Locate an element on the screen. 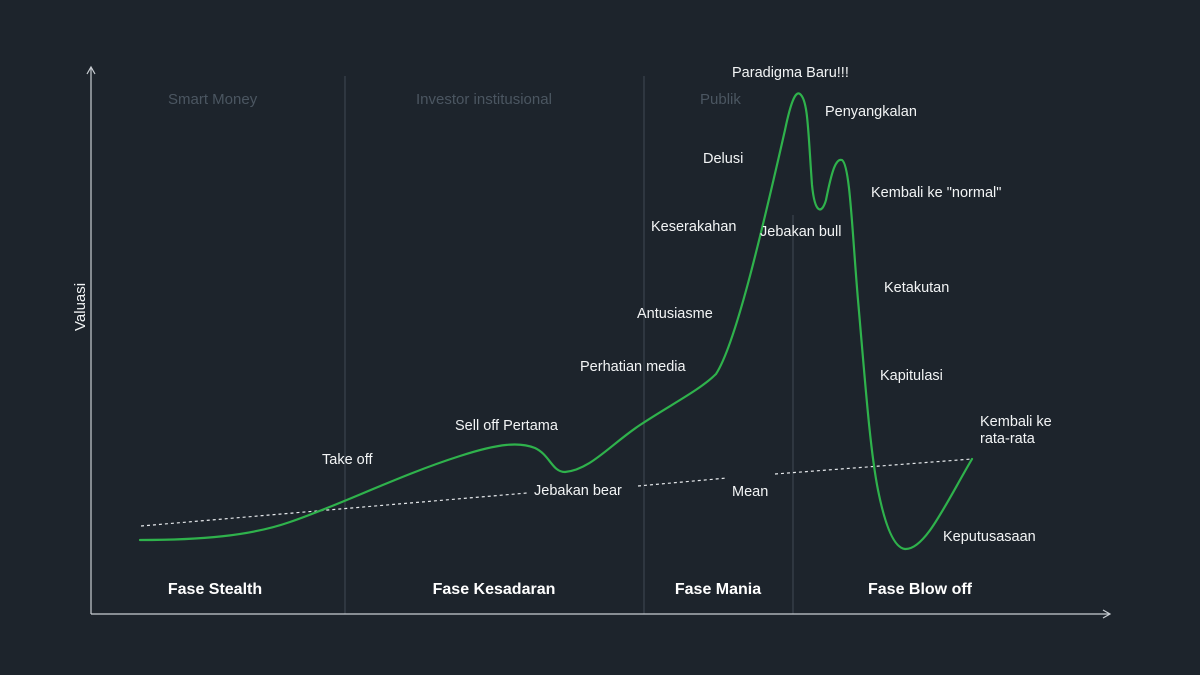 The height and width of the screenshot is (675, 1200). group-public: Publik is located at coordinates (720, 99).